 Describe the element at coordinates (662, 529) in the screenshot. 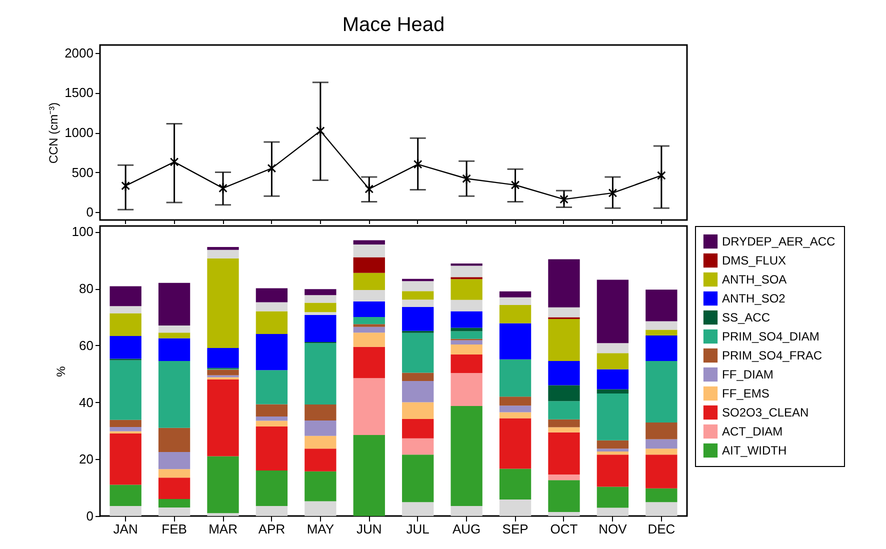

I see `x-tick-label: DEC` at that location.